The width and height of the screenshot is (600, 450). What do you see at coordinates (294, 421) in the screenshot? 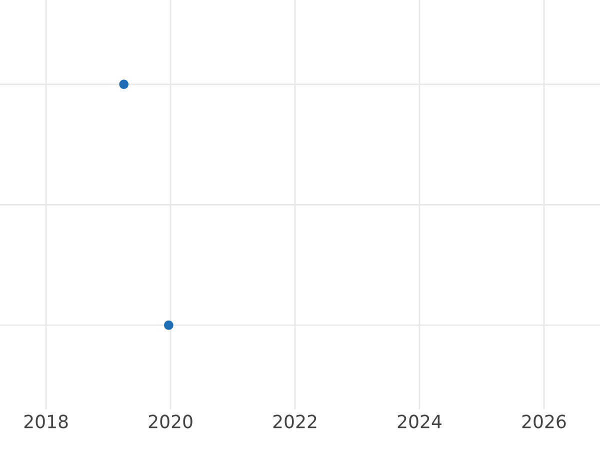
I see `x-tick-label: 2022` at bounding box center [294, 421].